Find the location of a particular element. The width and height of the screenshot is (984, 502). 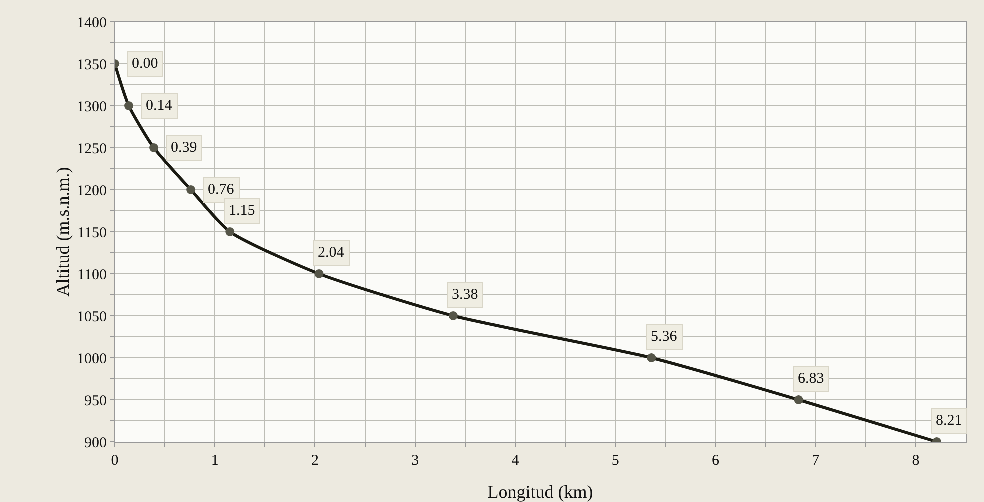

x-axis-title: Longitud (km) is located at coordinates (541, 492).